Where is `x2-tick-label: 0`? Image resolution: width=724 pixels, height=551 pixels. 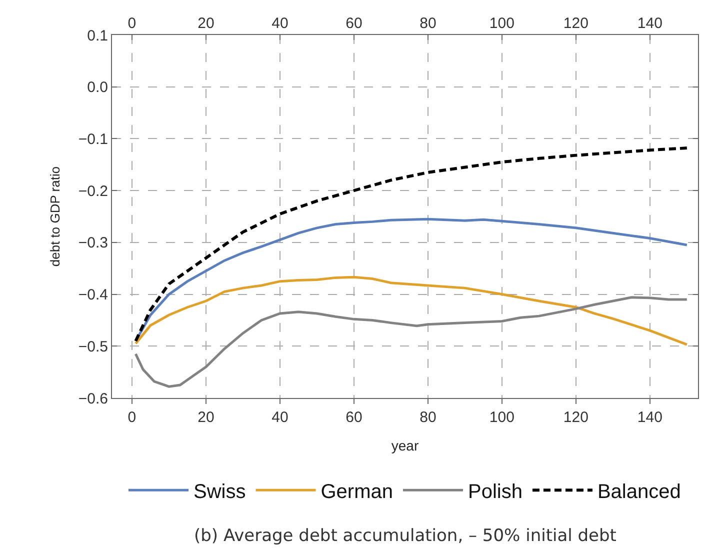 x2-tick-label: 0 is located at coordinates (132, 417).